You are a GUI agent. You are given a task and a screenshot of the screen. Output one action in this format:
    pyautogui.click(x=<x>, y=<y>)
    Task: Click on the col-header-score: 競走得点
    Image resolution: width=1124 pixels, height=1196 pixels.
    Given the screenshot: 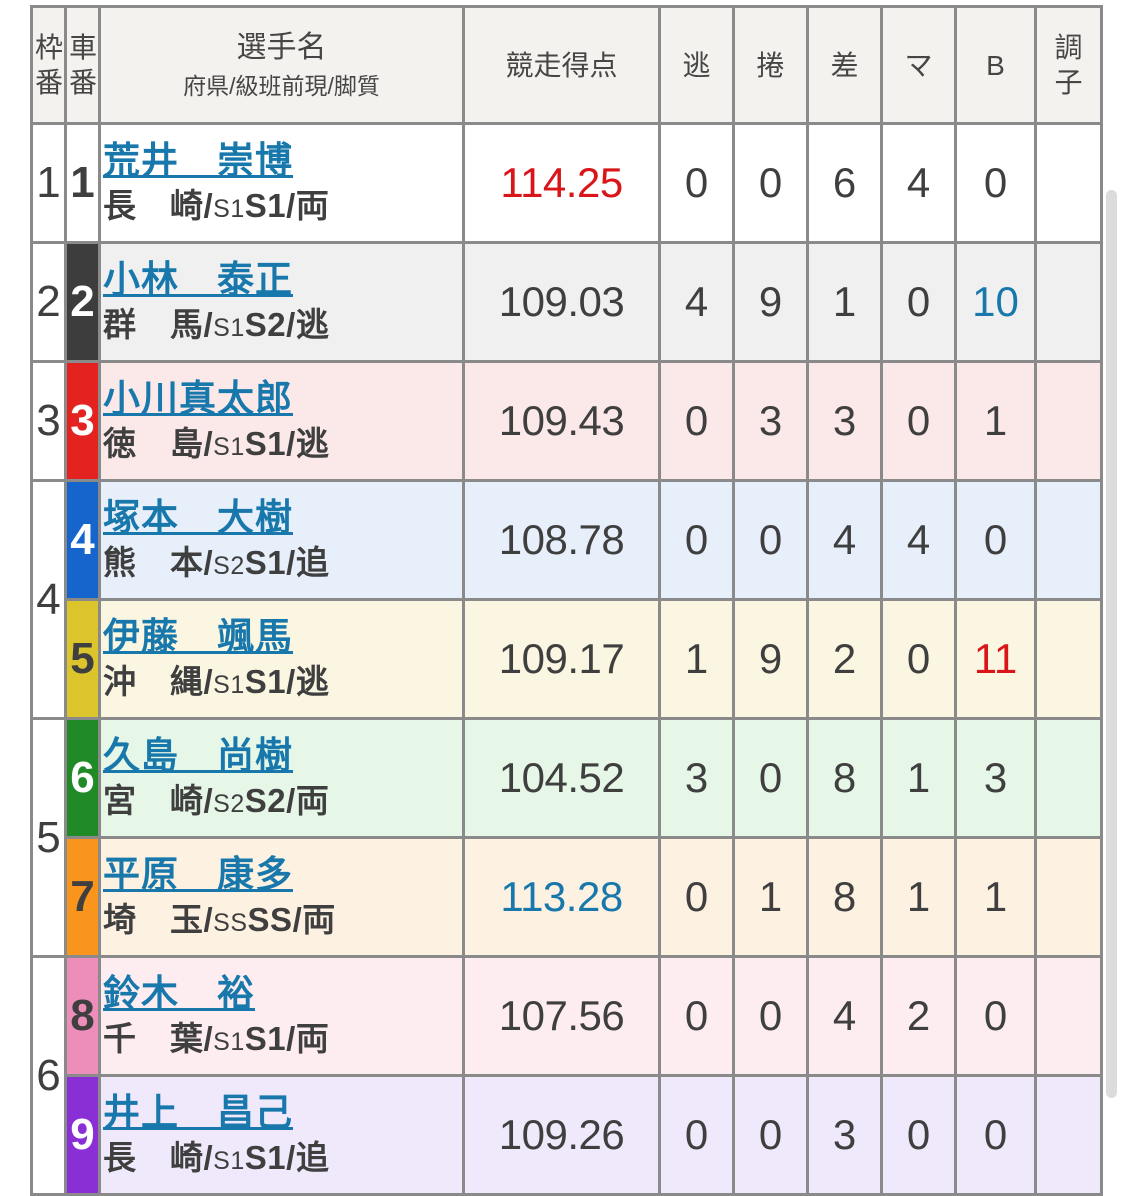 What is the action you would take?
    pyautogui.click(x=561, y=65)
    